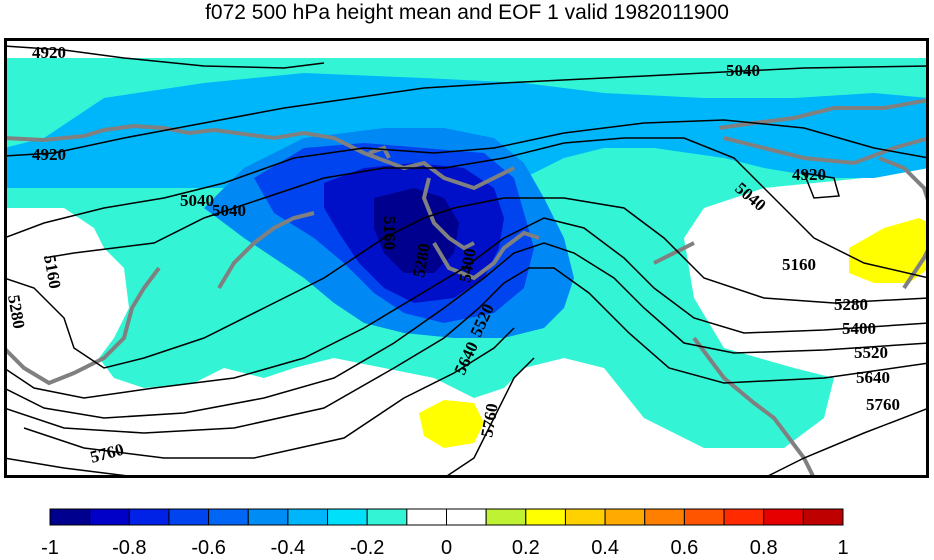 The image size is (934, 560). I want to click on label-4920-a: 4920, so click(49, 52).